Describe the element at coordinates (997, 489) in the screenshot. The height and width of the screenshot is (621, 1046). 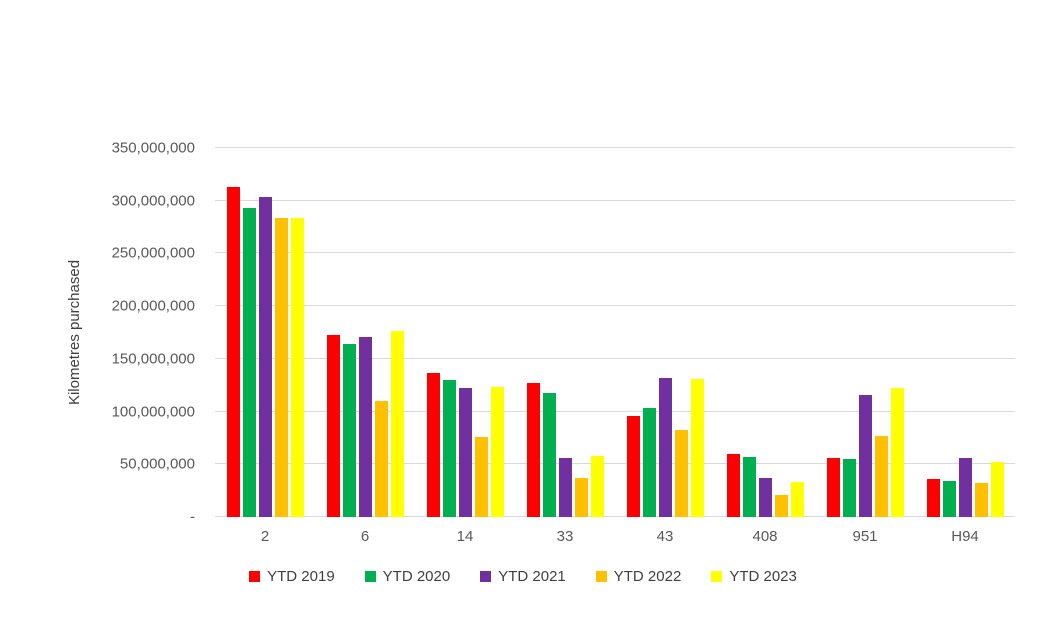
I see `bar-ytd-2023-H94` at that location.